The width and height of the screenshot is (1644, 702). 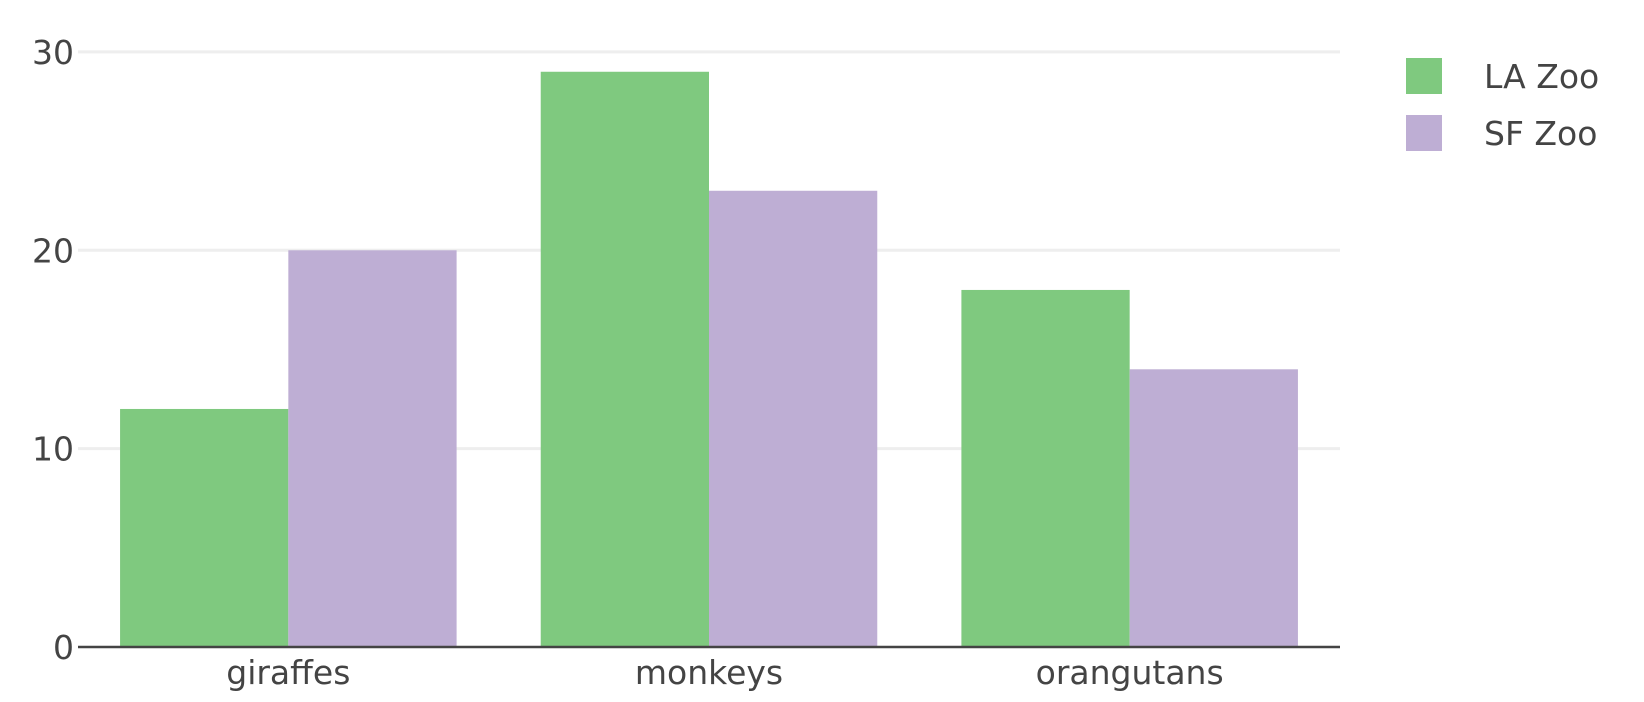 What do you see at coordinates (624, 359) in the screenshot?
I see `bar-la-zoo-monkeys` at bounding box center [624, 359].